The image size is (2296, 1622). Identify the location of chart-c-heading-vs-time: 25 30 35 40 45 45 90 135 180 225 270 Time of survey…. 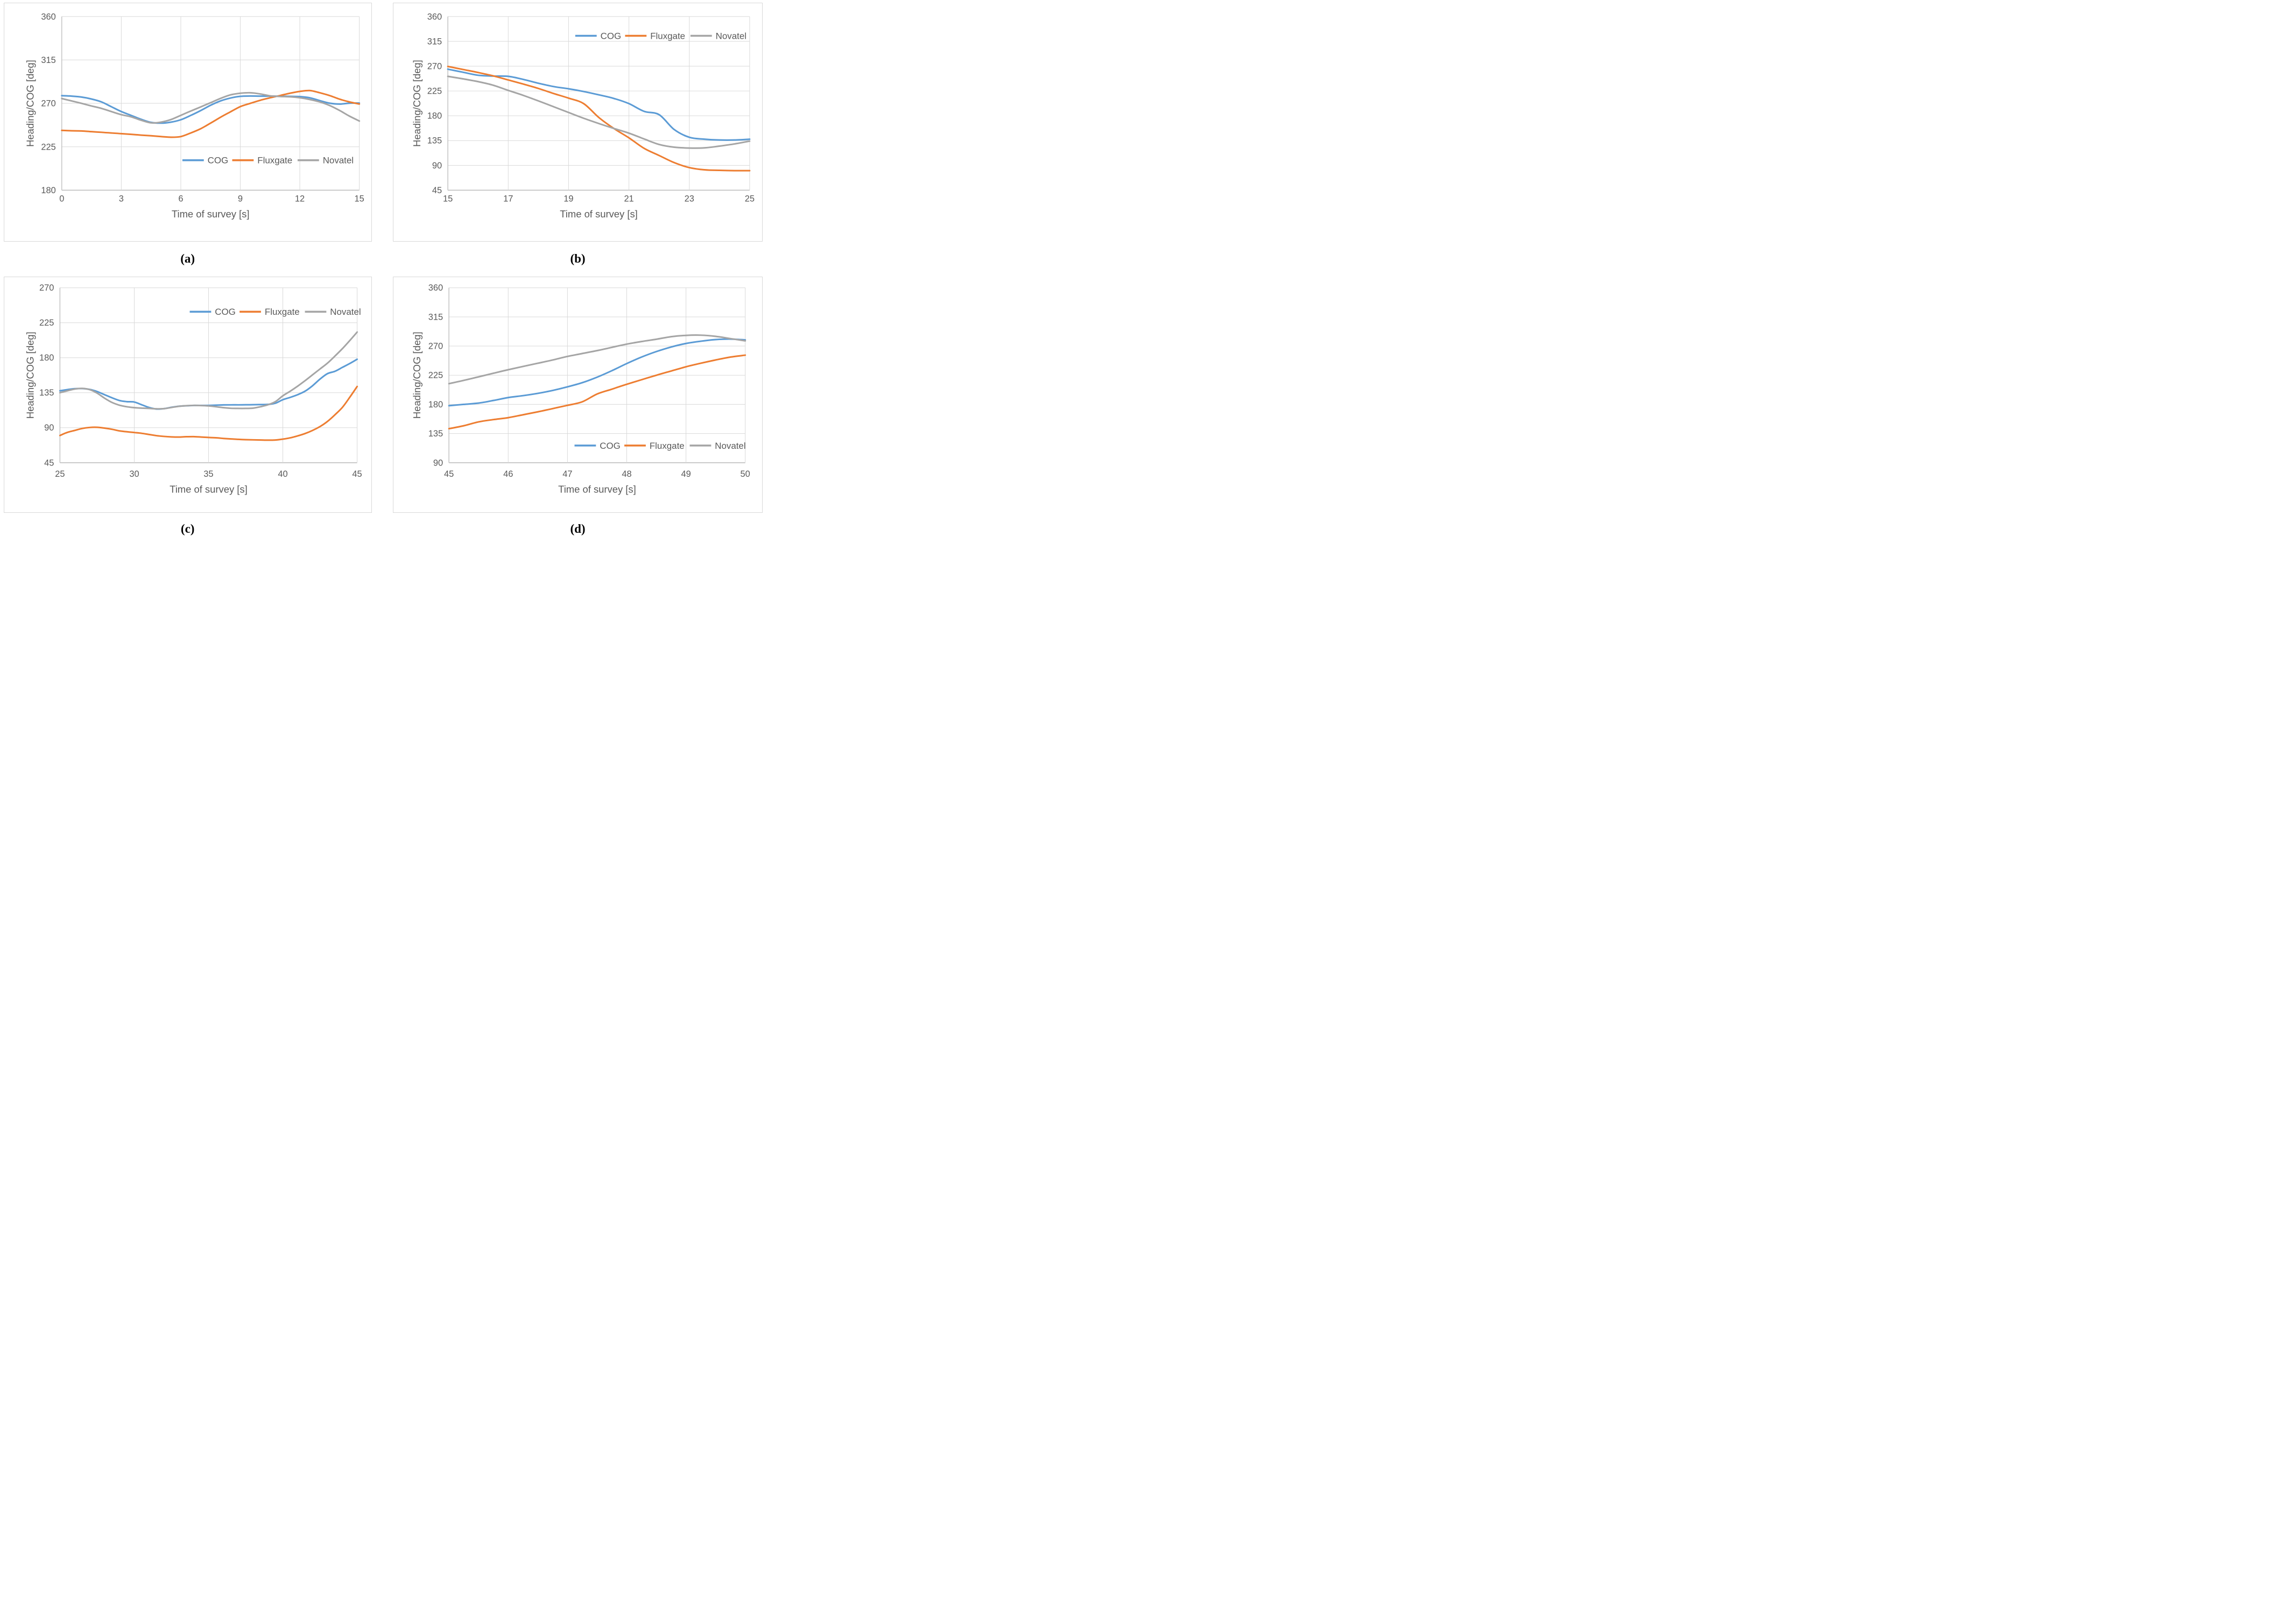
(193, 389).